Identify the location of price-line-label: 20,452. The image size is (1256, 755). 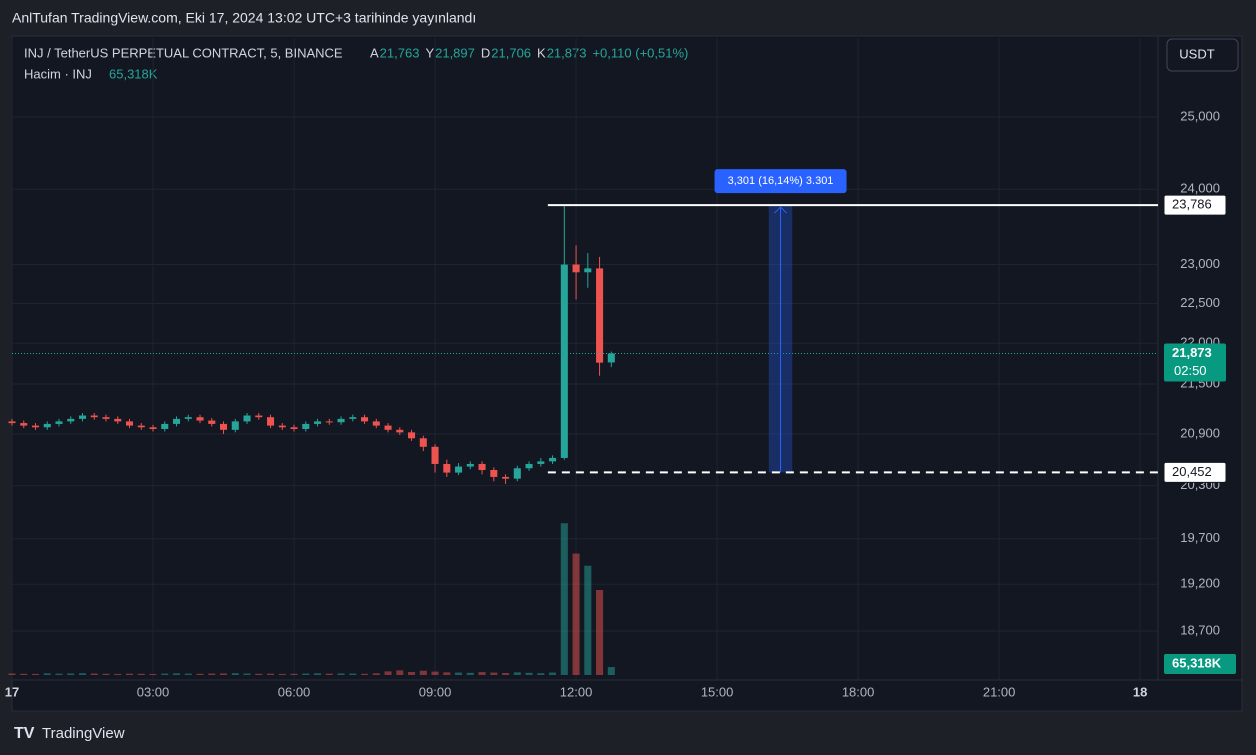
(1192, 471).